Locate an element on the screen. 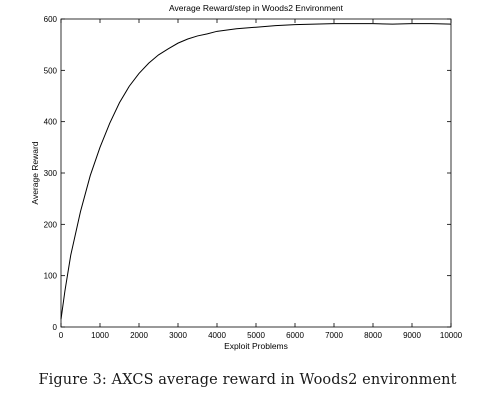 This screenshot has height=408, width=495. x-tick-label: 1000 is located at coordinates (100, 335).